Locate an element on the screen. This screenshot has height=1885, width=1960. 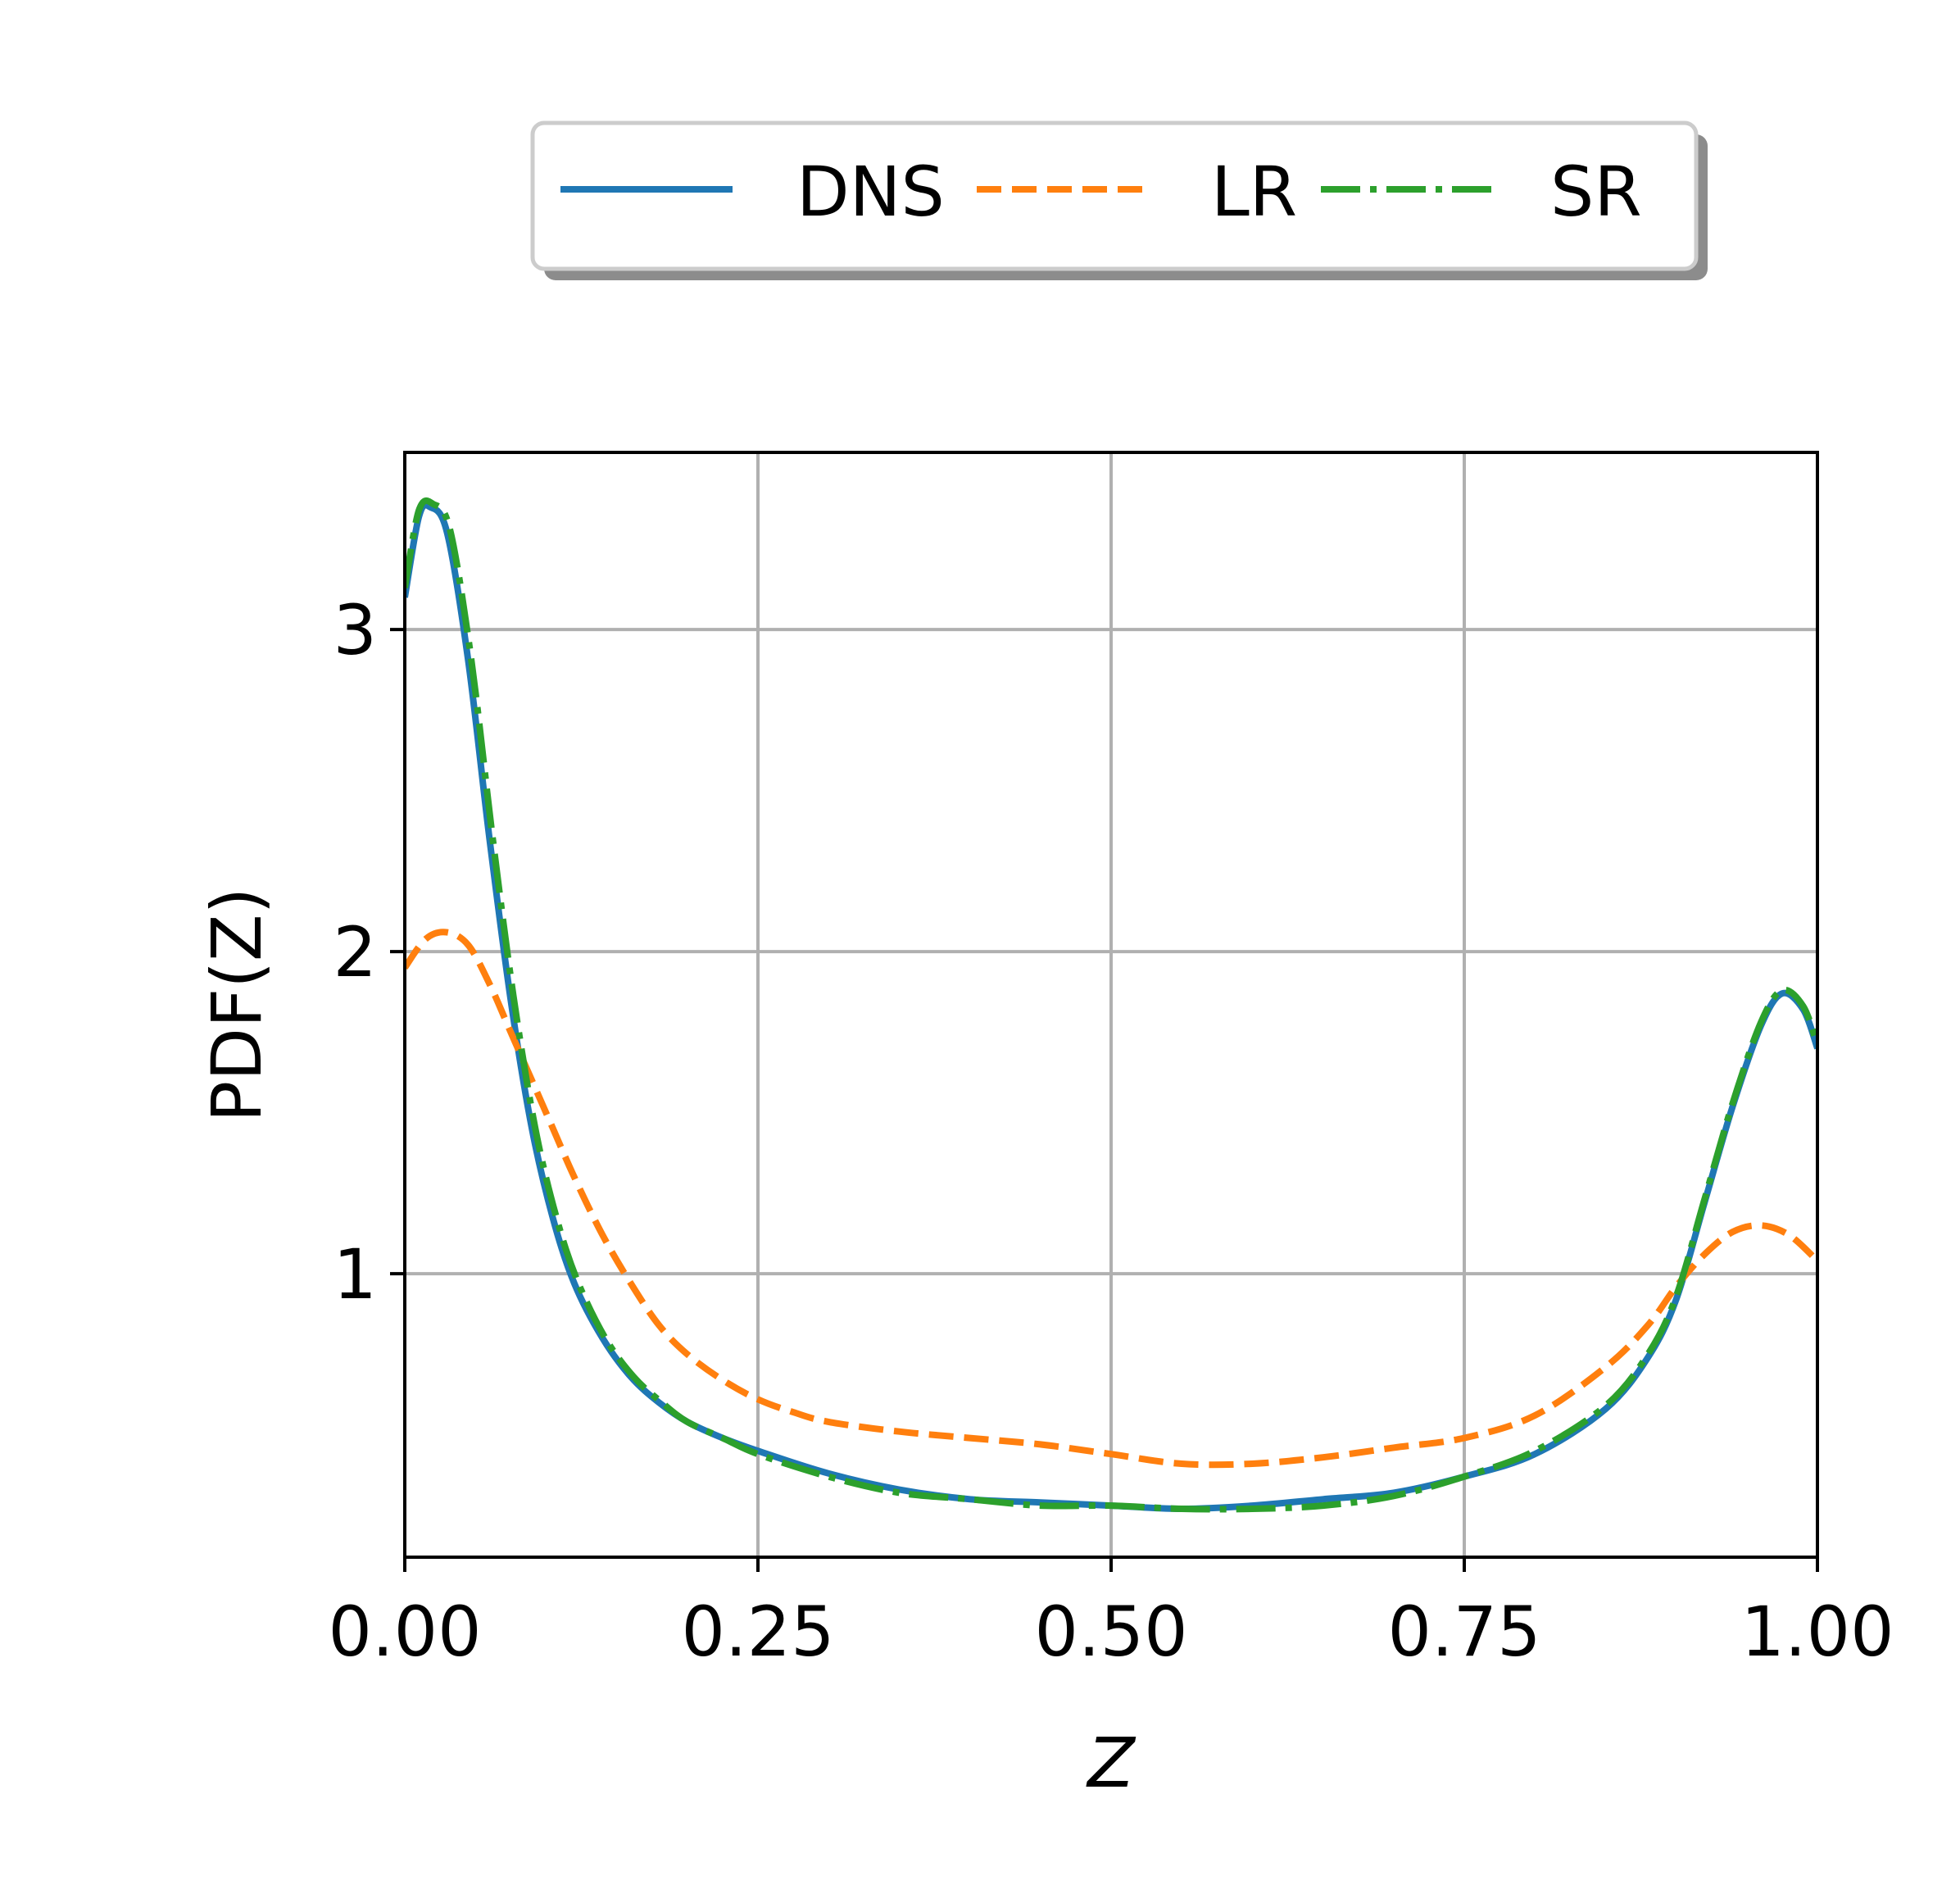
x-tick-label: 0.75 is located at coordinates (1463, 1632).